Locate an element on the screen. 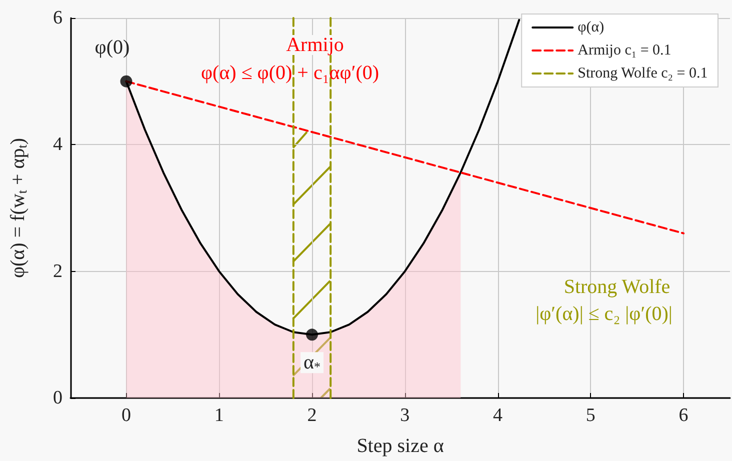 The width and height of the screenshot is (732, 461). legend-label: φ(α) is located at coordinates (591, 28).